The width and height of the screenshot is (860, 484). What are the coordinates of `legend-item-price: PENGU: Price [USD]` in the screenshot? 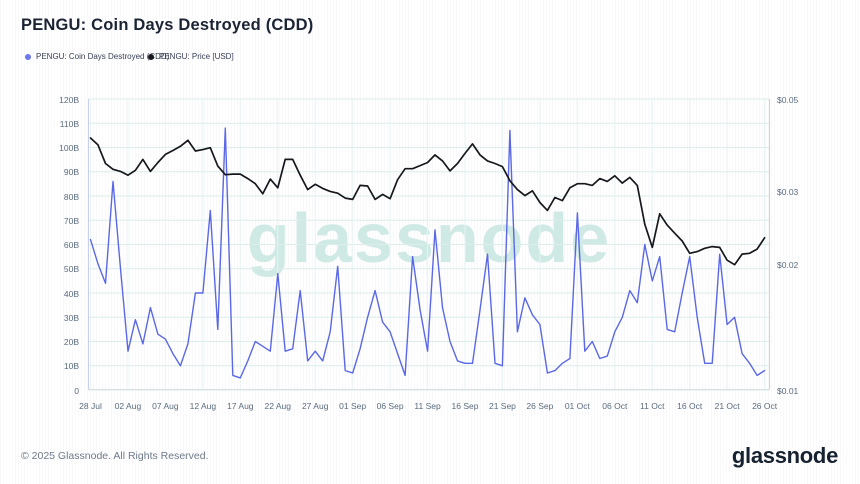 It's located at (191, 56).